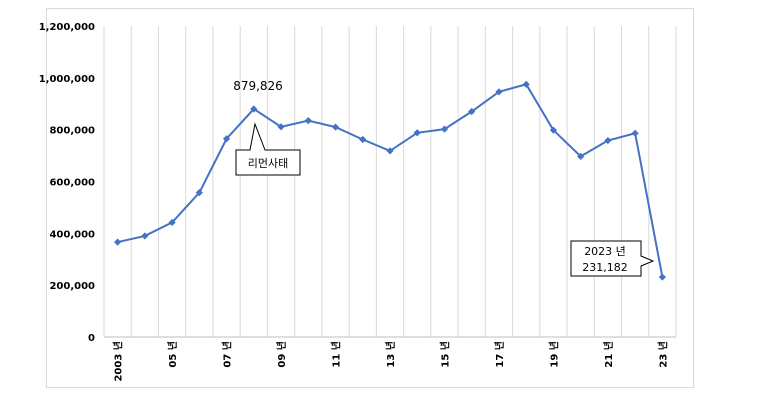 Image resolution: width=760 pixels, height=401 pixels. Describe the element at coordinates (336, 354) in the screenshot. I see `x-tick-label: 11 년` at that location.